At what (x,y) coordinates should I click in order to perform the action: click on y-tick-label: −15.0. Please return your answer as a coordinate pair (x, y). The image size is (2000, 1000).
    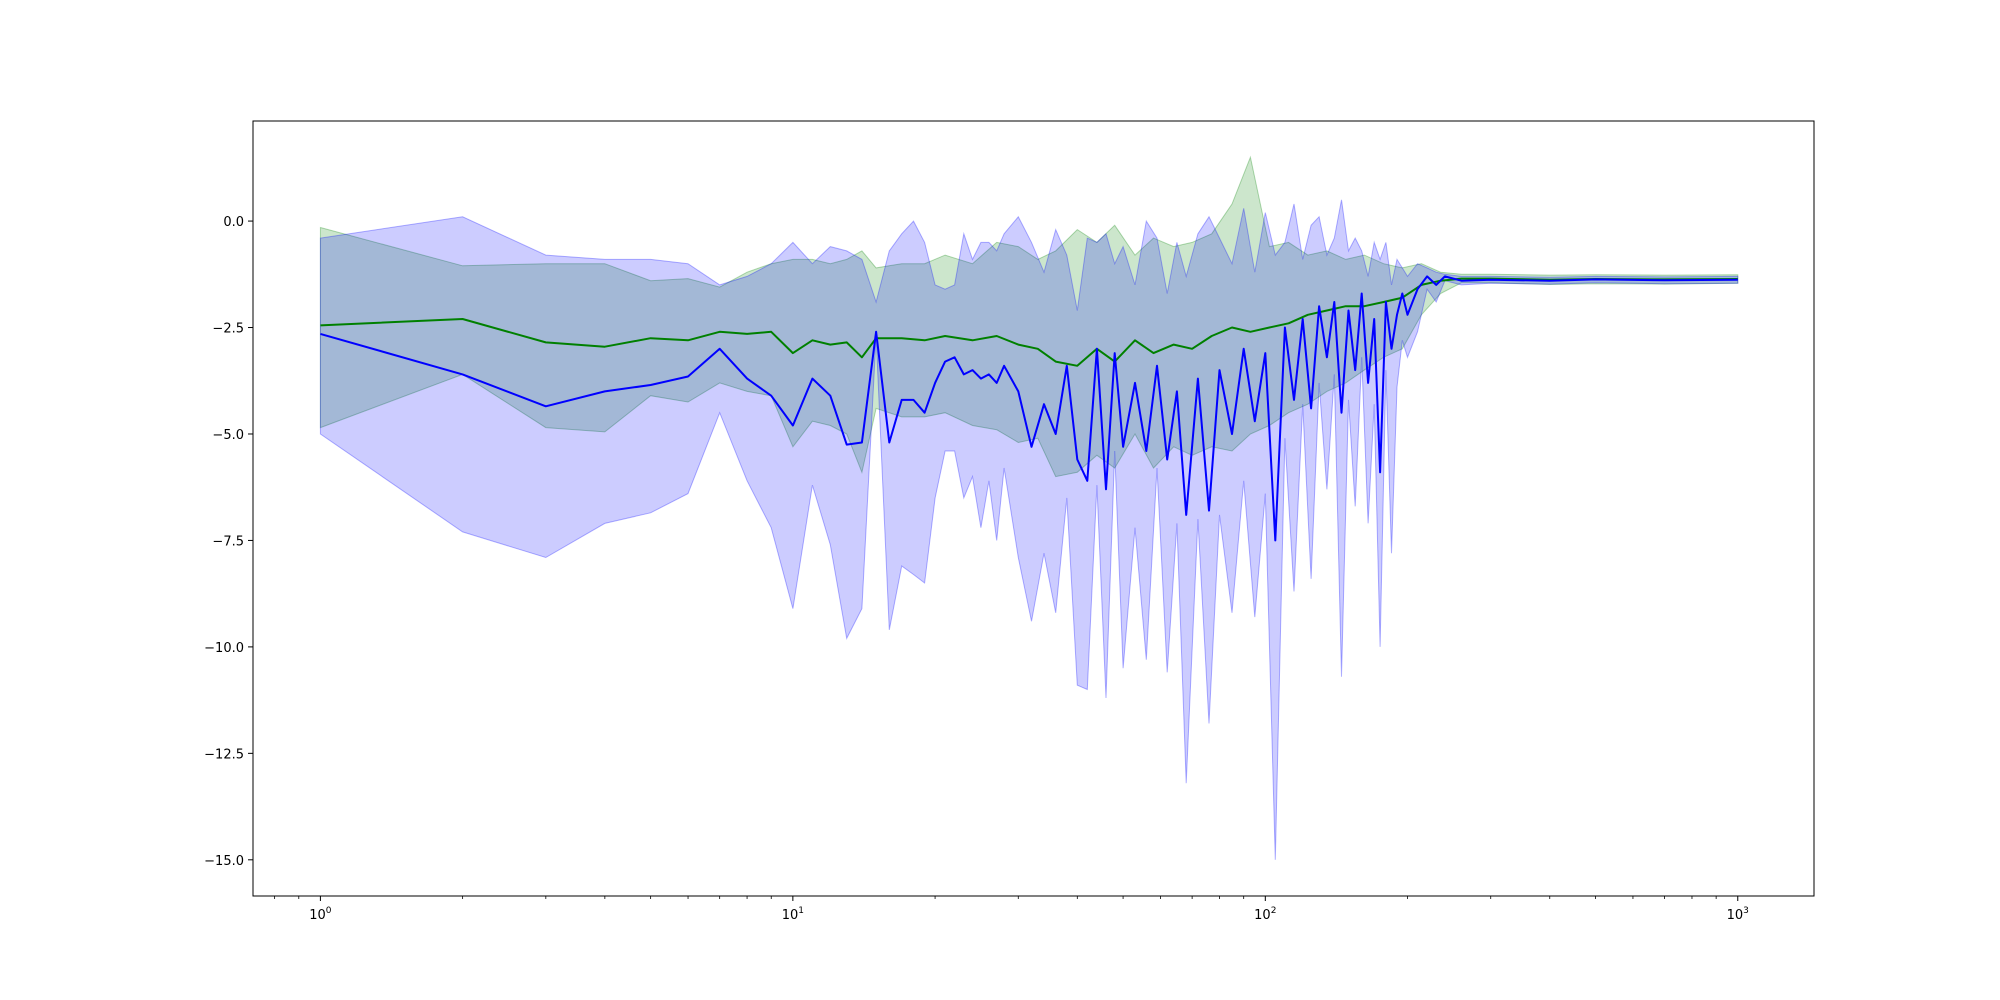
    Looking at the image, I should click on (224, 861).